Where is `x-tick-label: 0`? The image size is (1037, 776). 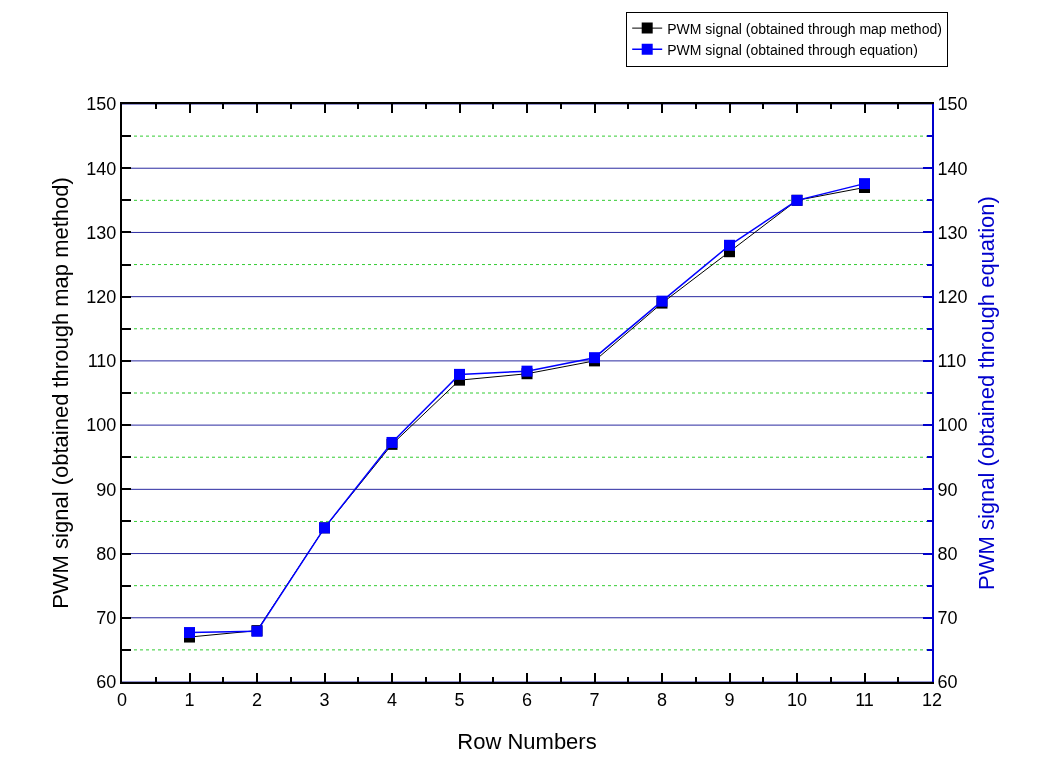 x-tick-label: 0 is located at coordinates (122, 699).